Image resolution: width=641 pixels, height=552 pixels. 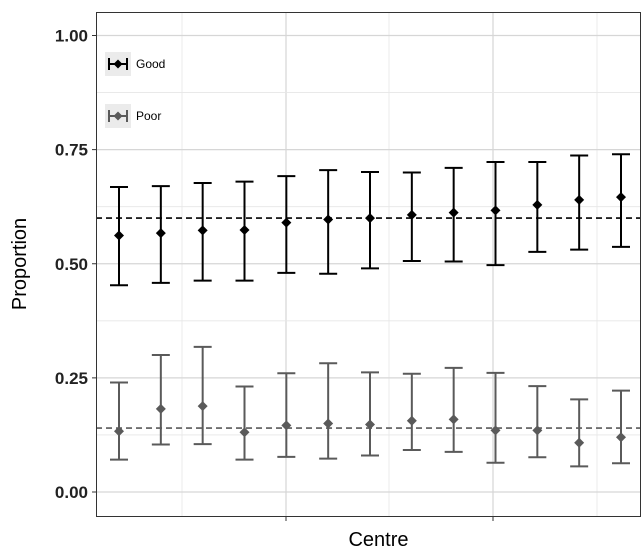 What do you see at coordinates (378, 540) in the screenshot?
I see `x-axis-title: Centre` at bounding box center [378, 540].